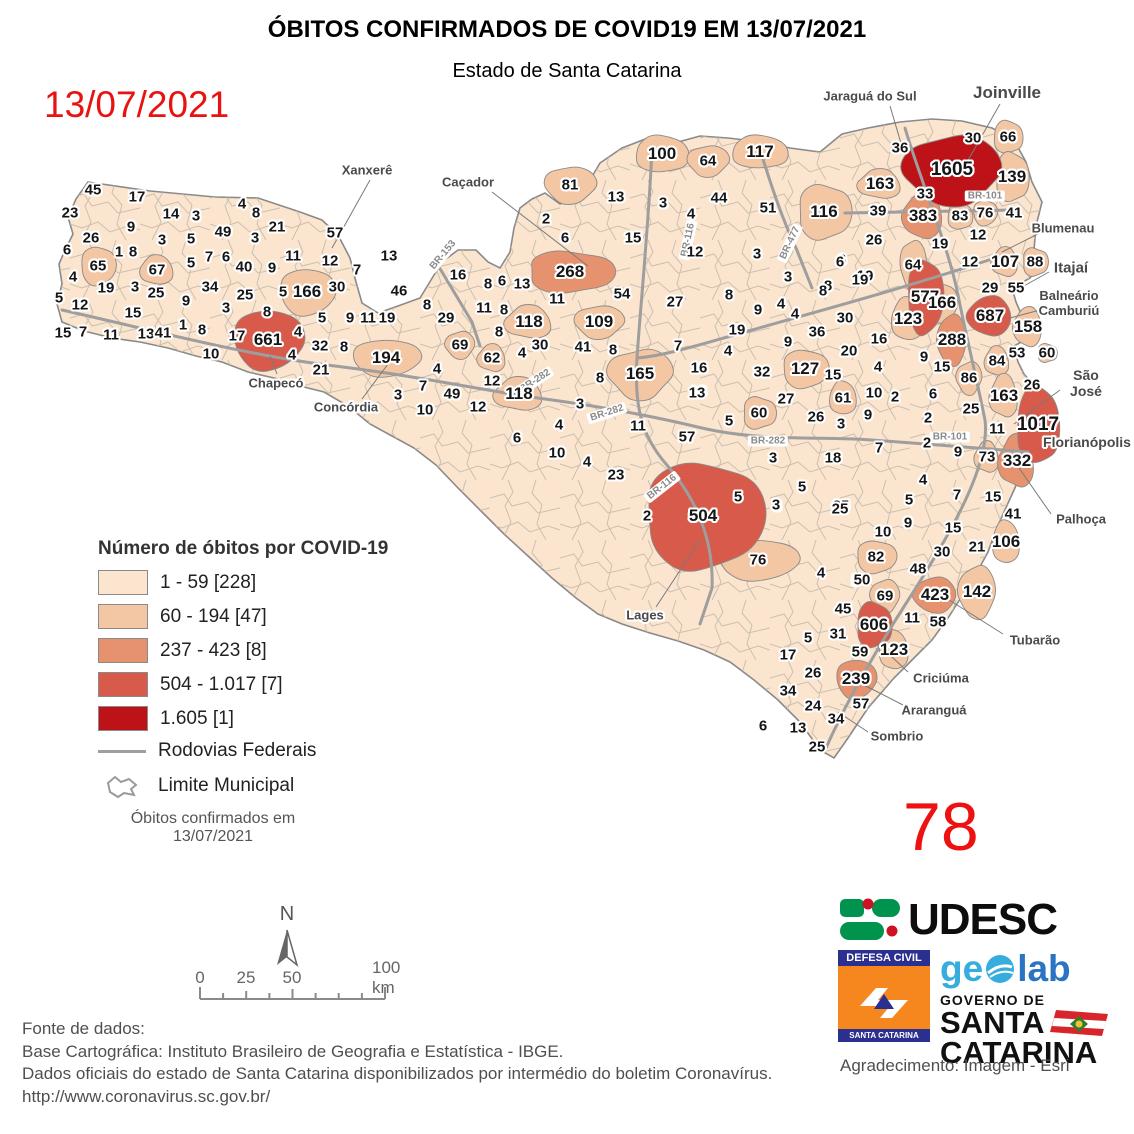 The height and width of the screenshot is (1134, 1134). Describe the element at coordinates (1017, 353) in the screenshot. I see `death-count-label: 53` at that location.